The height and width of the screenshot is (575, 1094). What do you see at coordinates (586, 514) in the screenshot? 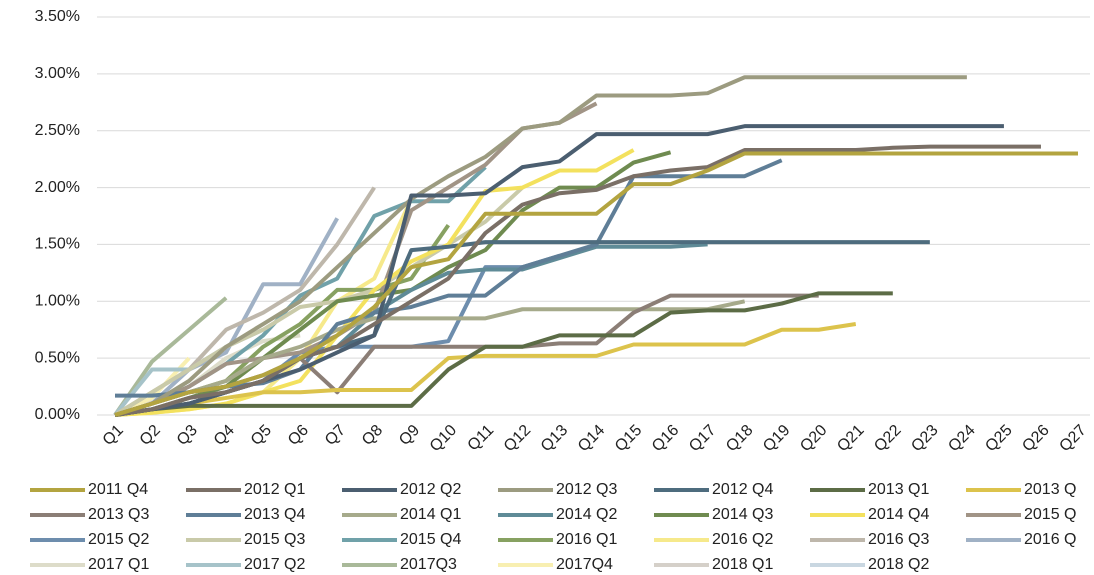
I see `legend-label: 2014 Q2` at bounding box center [586, 514].